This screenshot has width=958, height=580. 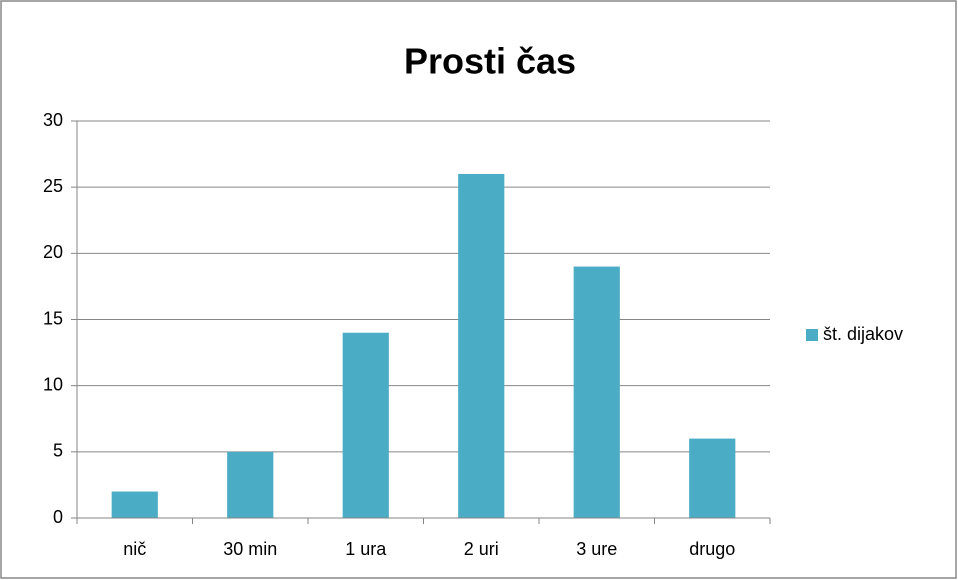 I want to click on y-tick-label: 15, so click(x=53, y=318).